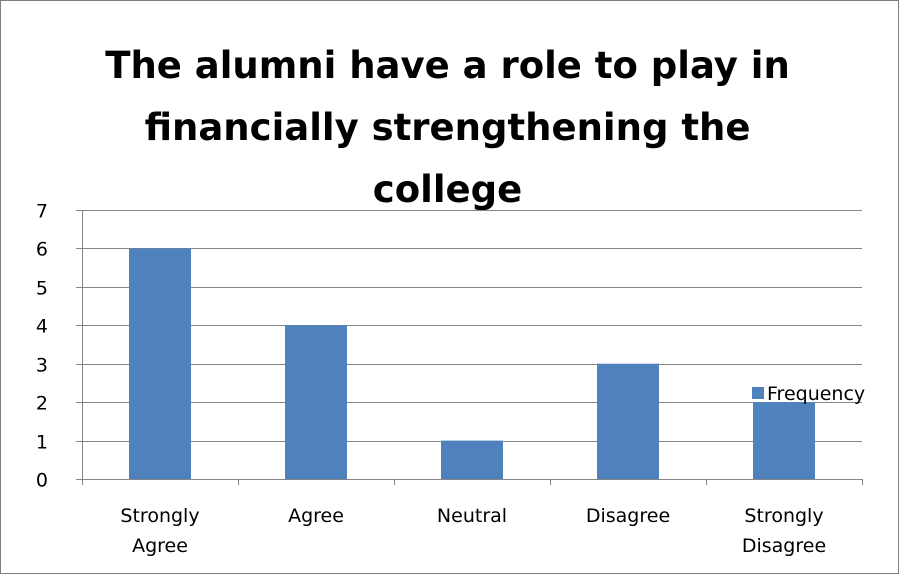 The height and width of the screenshot is (574, 899). What do you see at coordinates (42, 212) in the screenshot?
I see `y-tick-label: 7` at bounding box center [42, 212].